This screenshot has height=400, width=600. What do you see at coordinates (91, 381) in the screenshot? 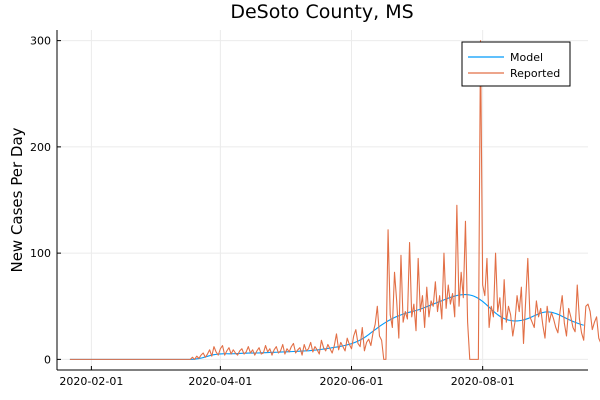
I see `x-tick-label: 2020-02-01` at bounding box center [91, 381].